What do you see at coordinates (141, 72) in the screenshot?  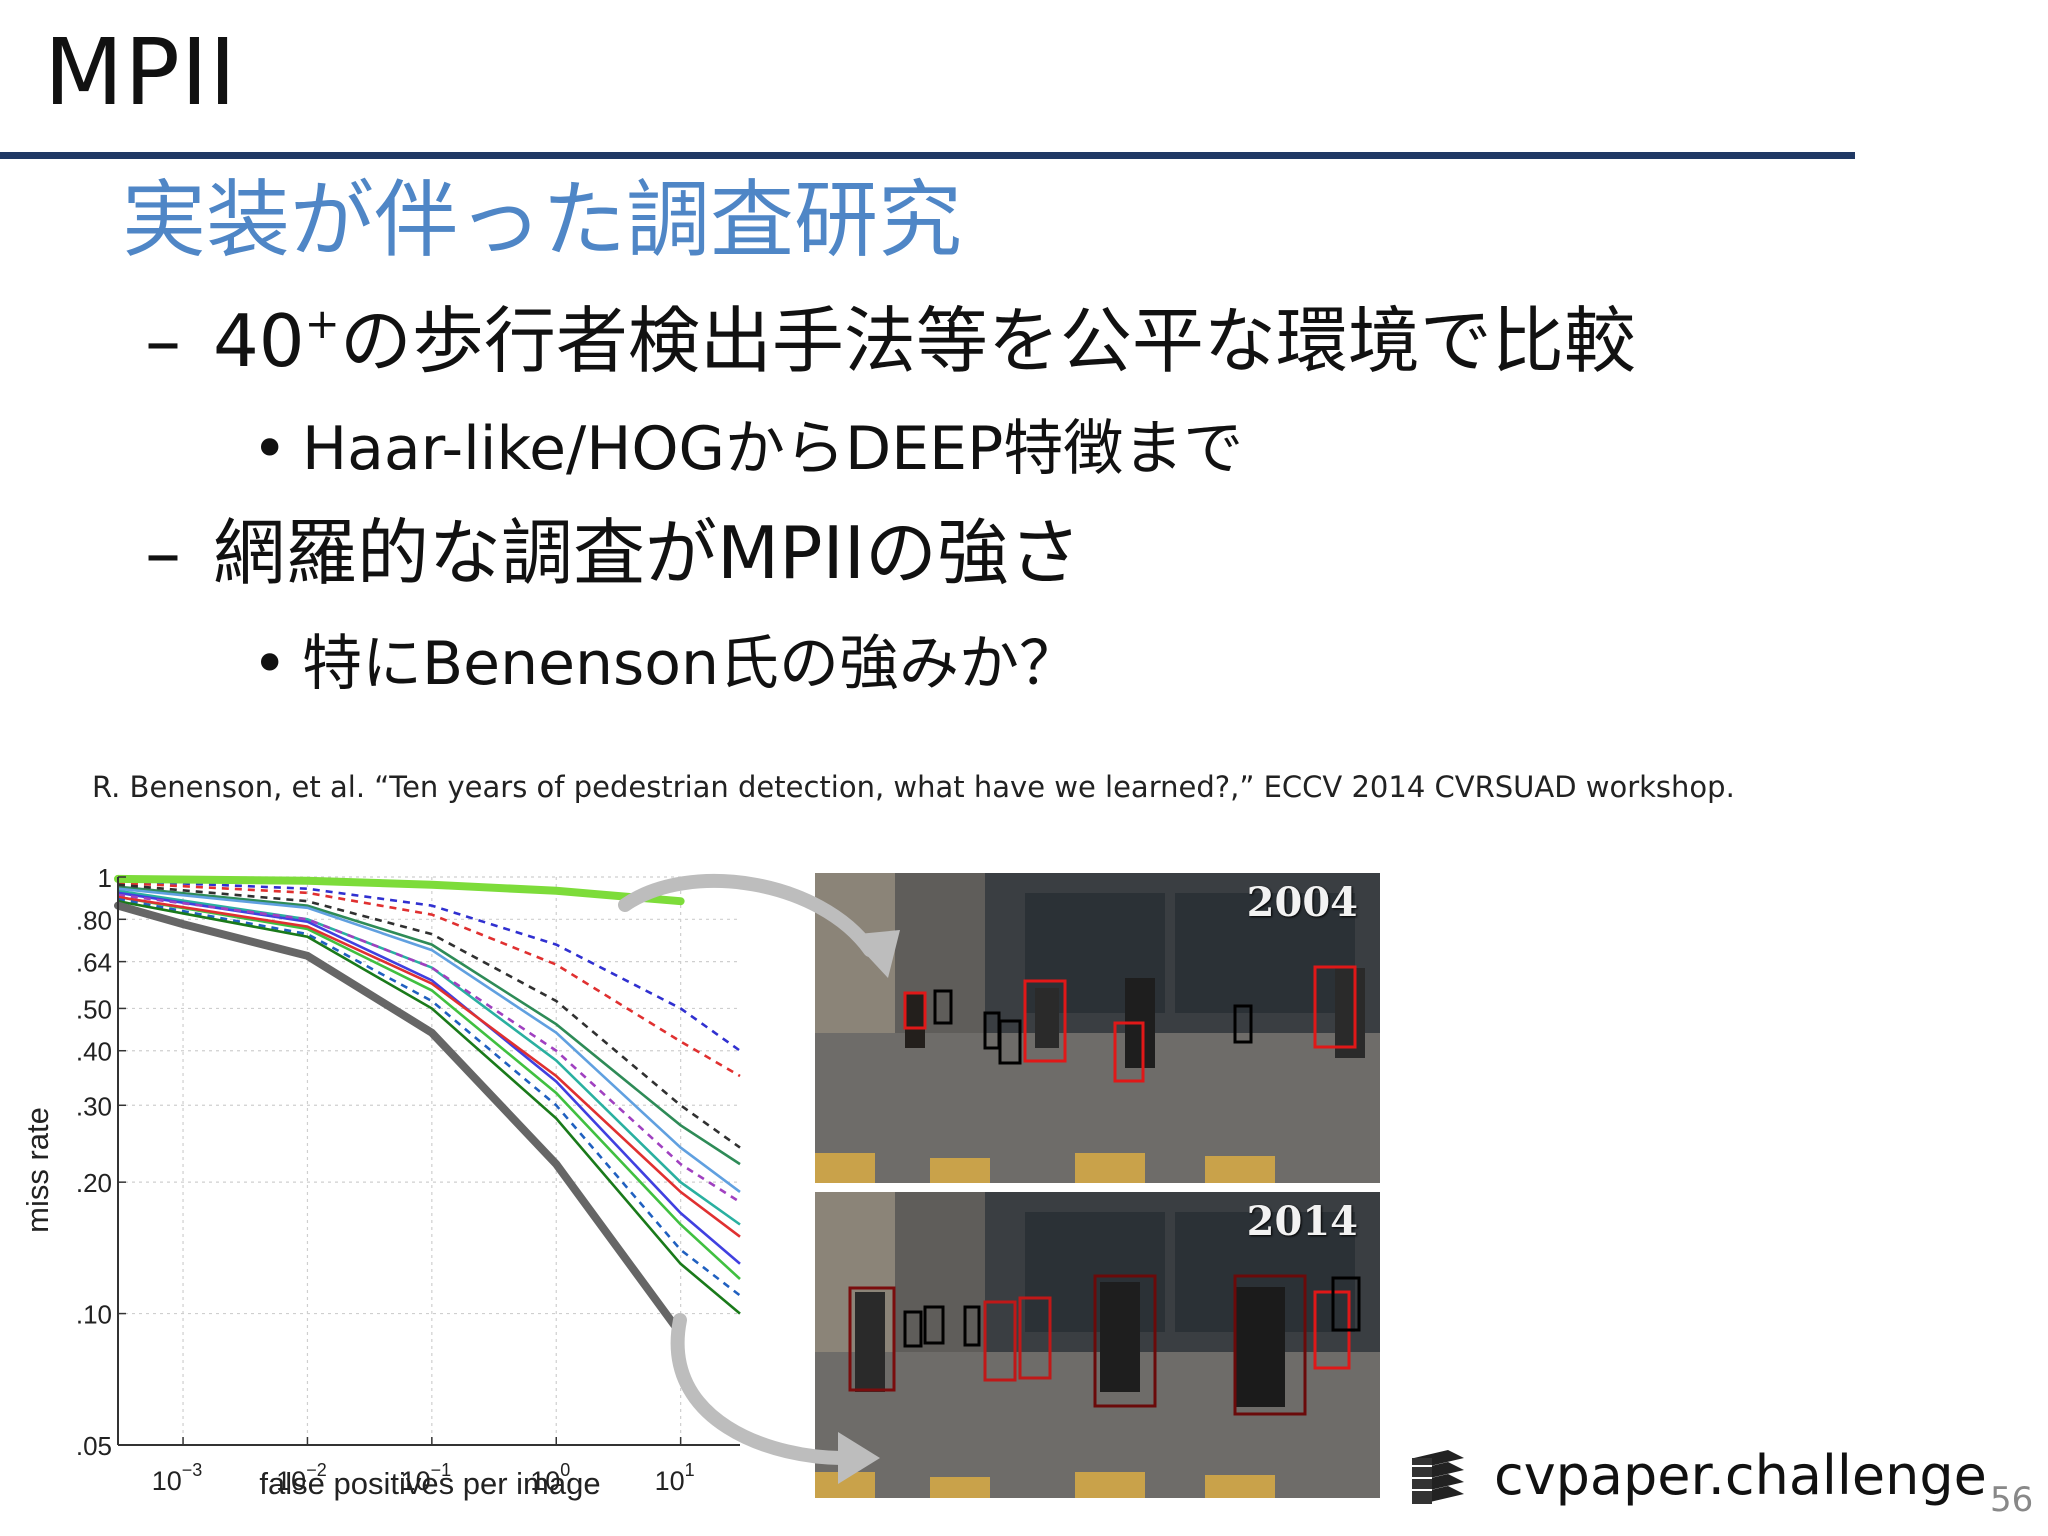 I see `slide-title: MPII` at bounding box center [141, 72].